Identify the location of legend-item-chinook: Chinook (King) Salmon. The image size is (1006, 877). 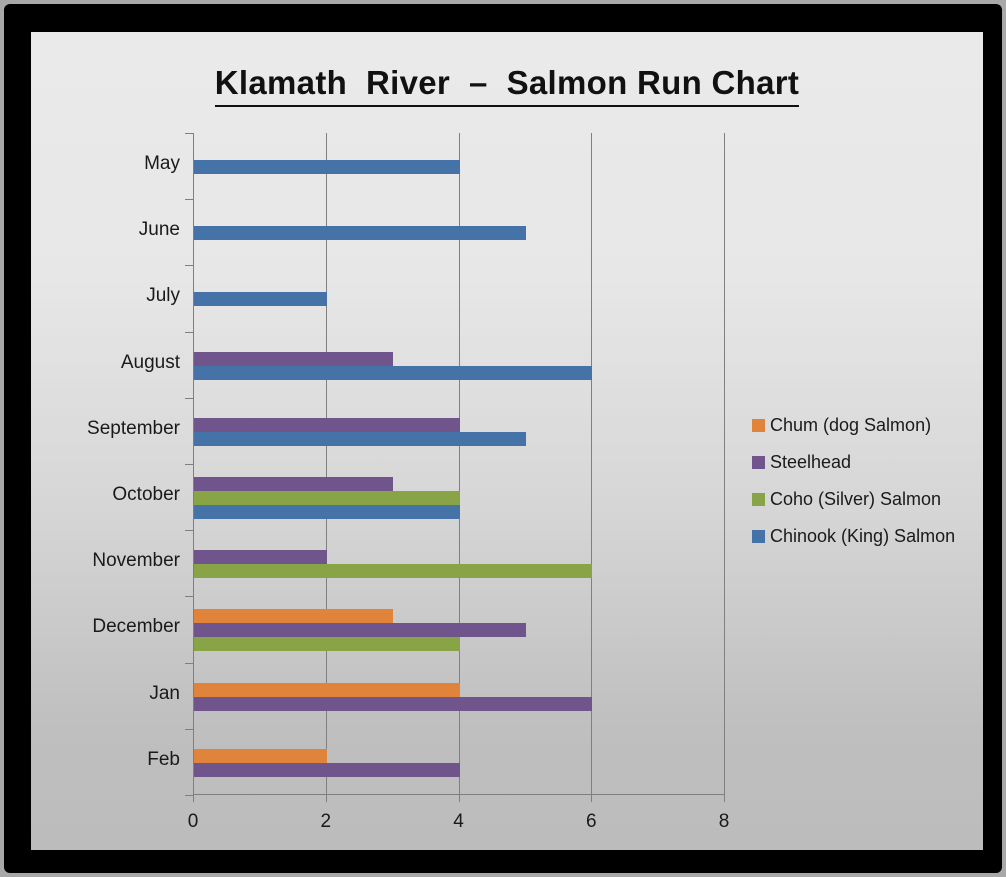
(867, 536).